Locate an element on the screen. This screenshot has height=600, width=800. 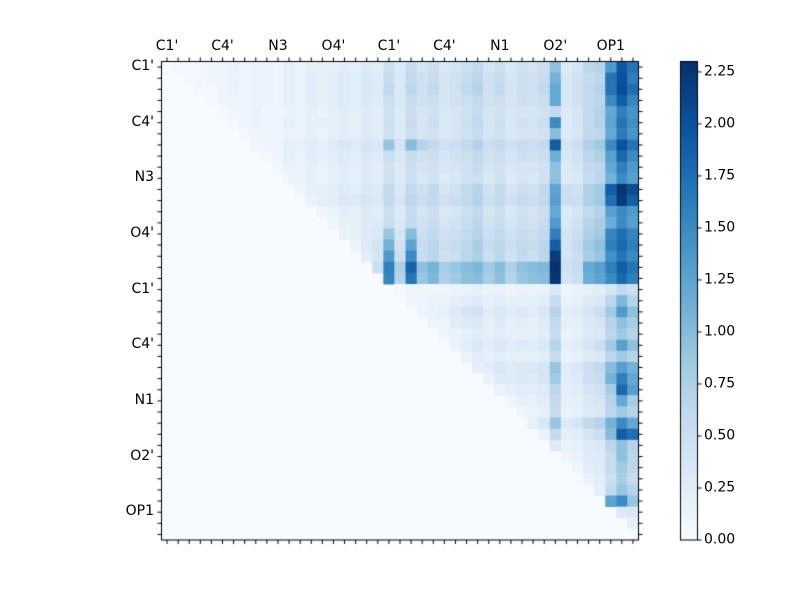
x-axis-tick-label: O4' is located at coordinates (333, 46).